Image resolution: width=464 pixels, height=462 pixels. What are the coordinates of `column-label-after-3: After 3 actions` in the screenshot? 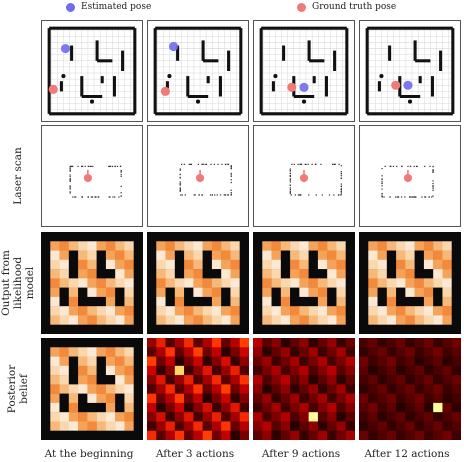 It's located at (195, 454).